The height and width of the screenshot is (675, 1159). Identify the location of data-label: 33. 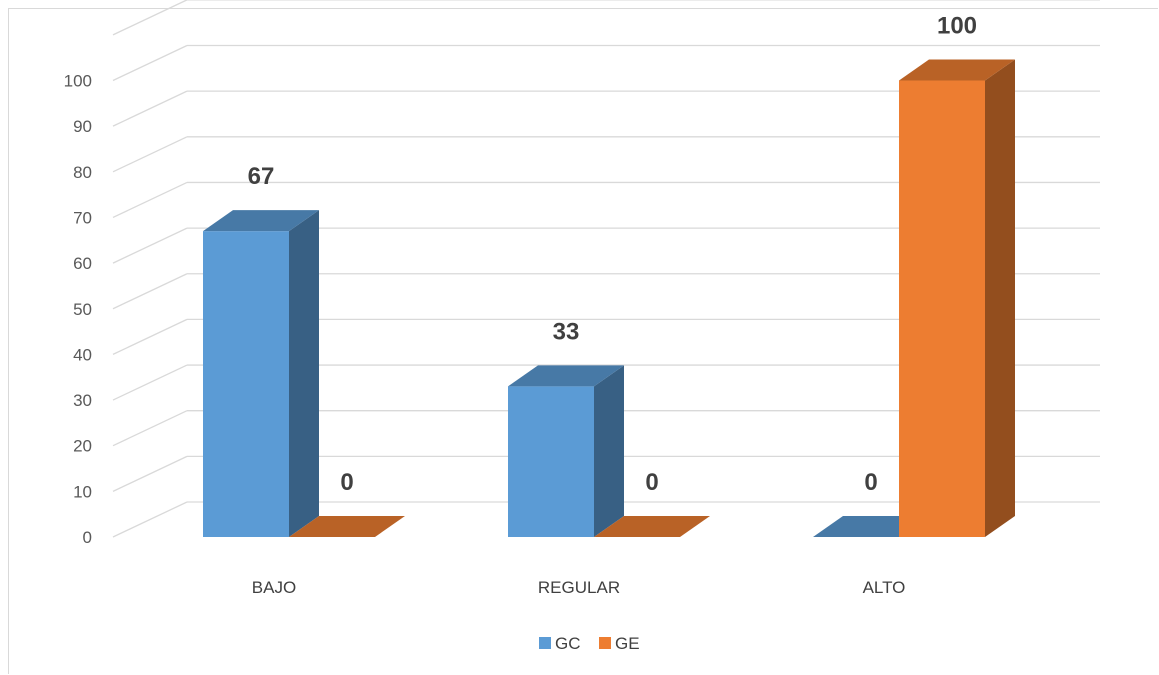
(566, 331).